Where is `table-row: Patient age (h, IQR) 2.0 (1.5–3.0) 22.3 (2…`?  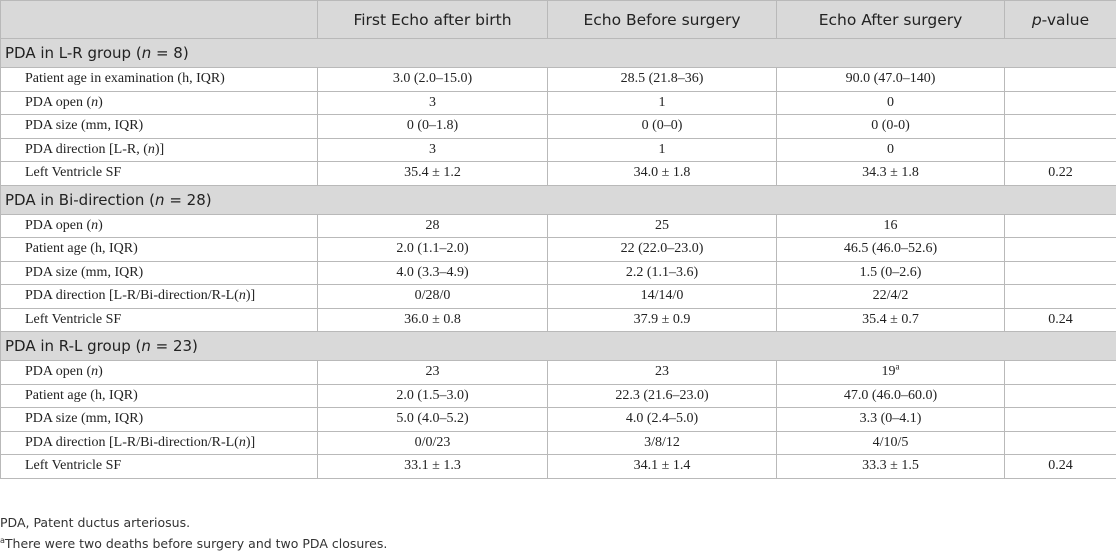
table-row: Patient age (h, IQR) 2.0 (1.5–3.0) 22.3 (2… is located at coordinates (558, 395).